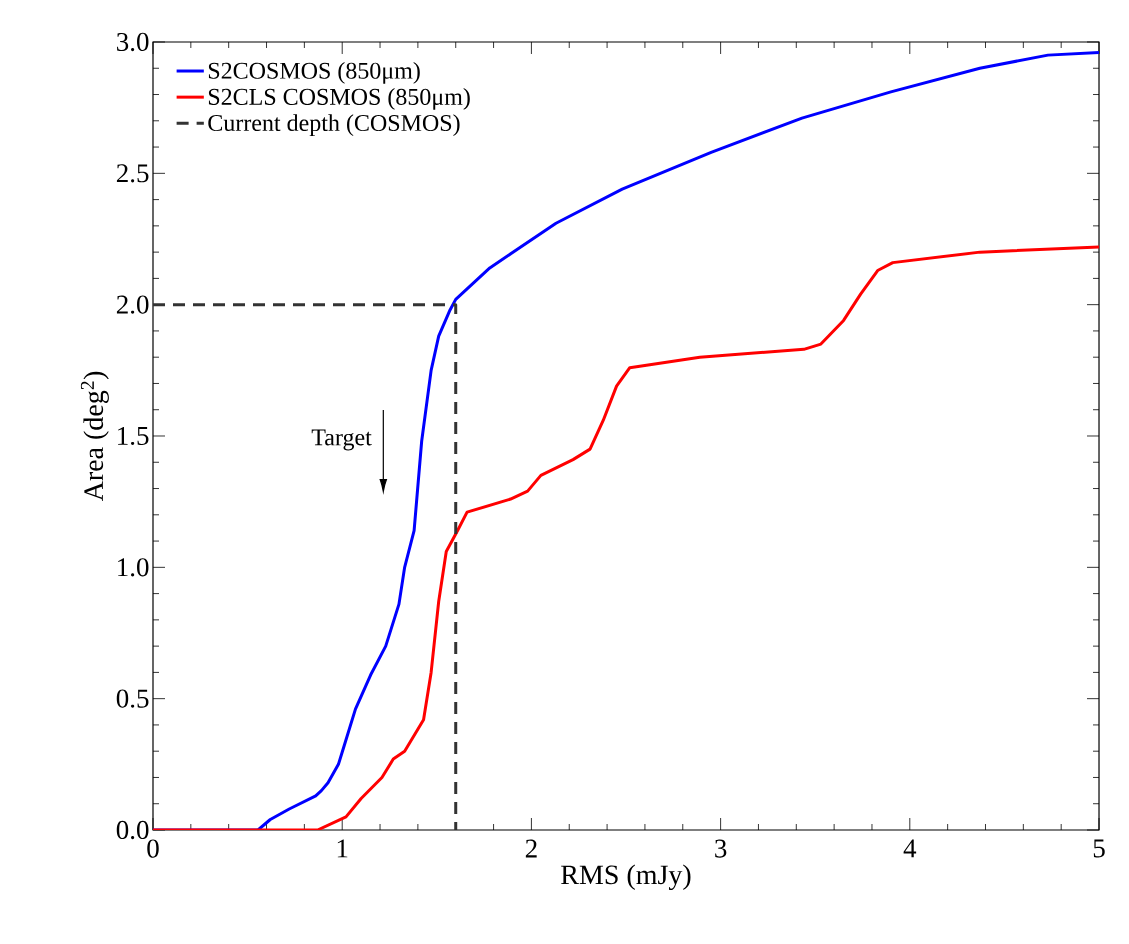 The height and width of the screenshot is (944, 1129). What do you see at coordinates (341, 440) in the screenshot?
I see `annotation: Target` at bounding box center [341, 440].